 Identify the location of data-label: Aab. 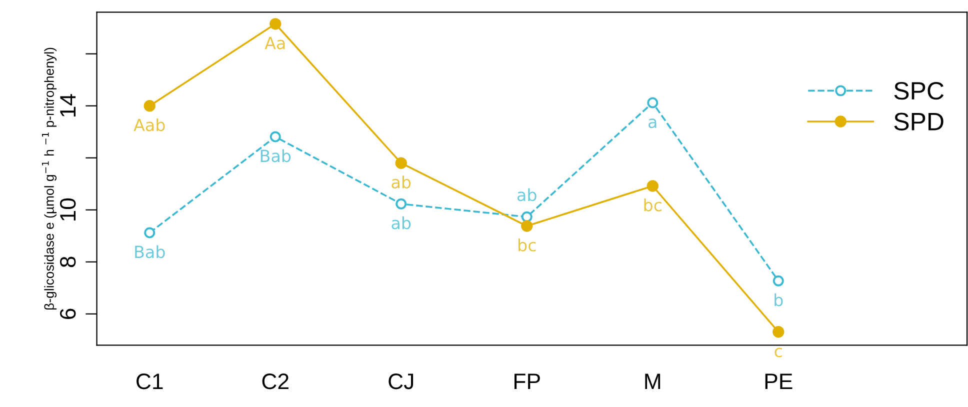
(149, 125).